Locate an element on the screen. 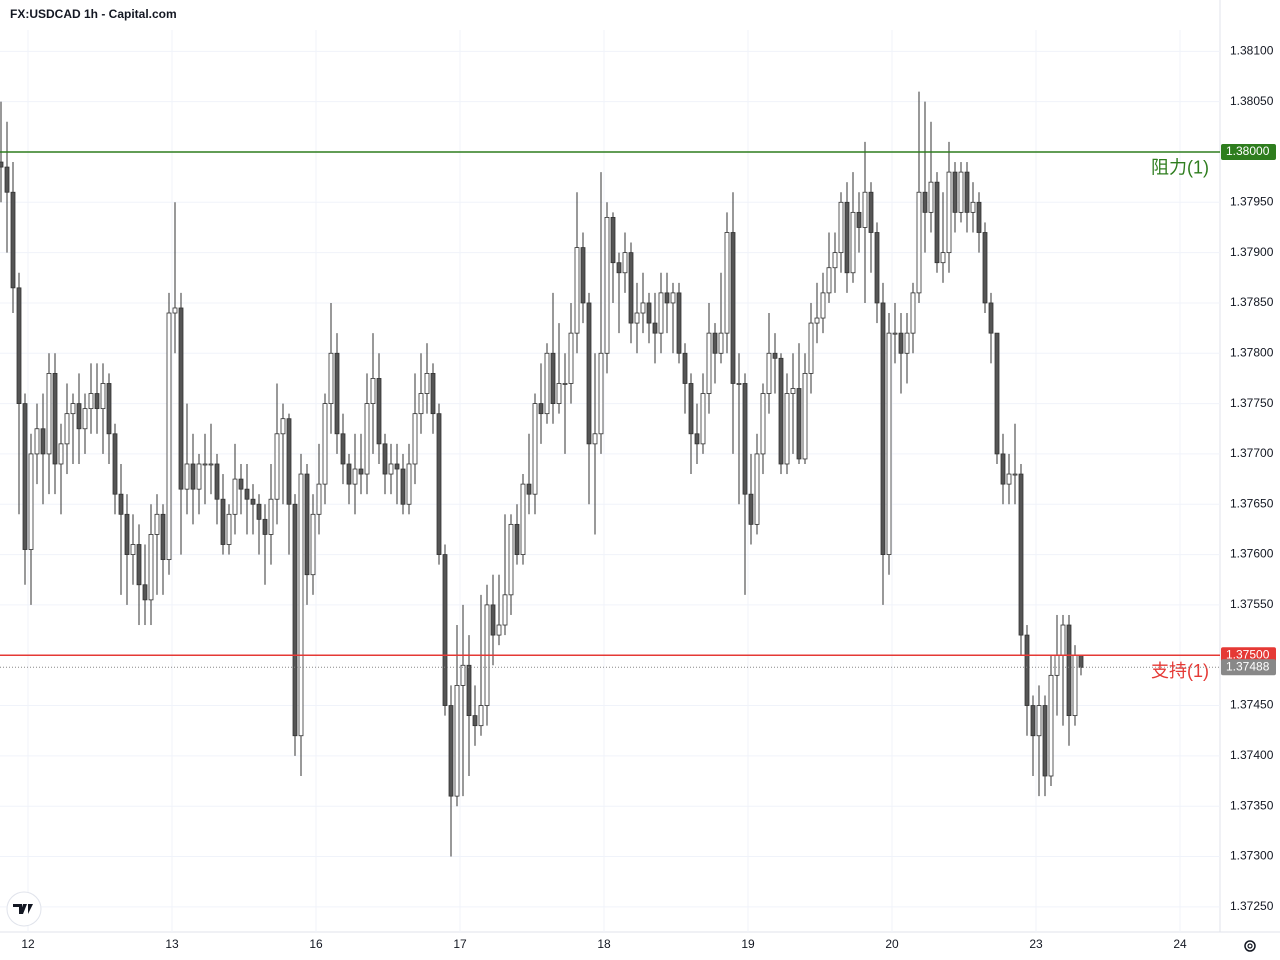 This screenshot has width=1280, height=960. y-tick-label: 1.38100 is located at coordinates (1252, 51).